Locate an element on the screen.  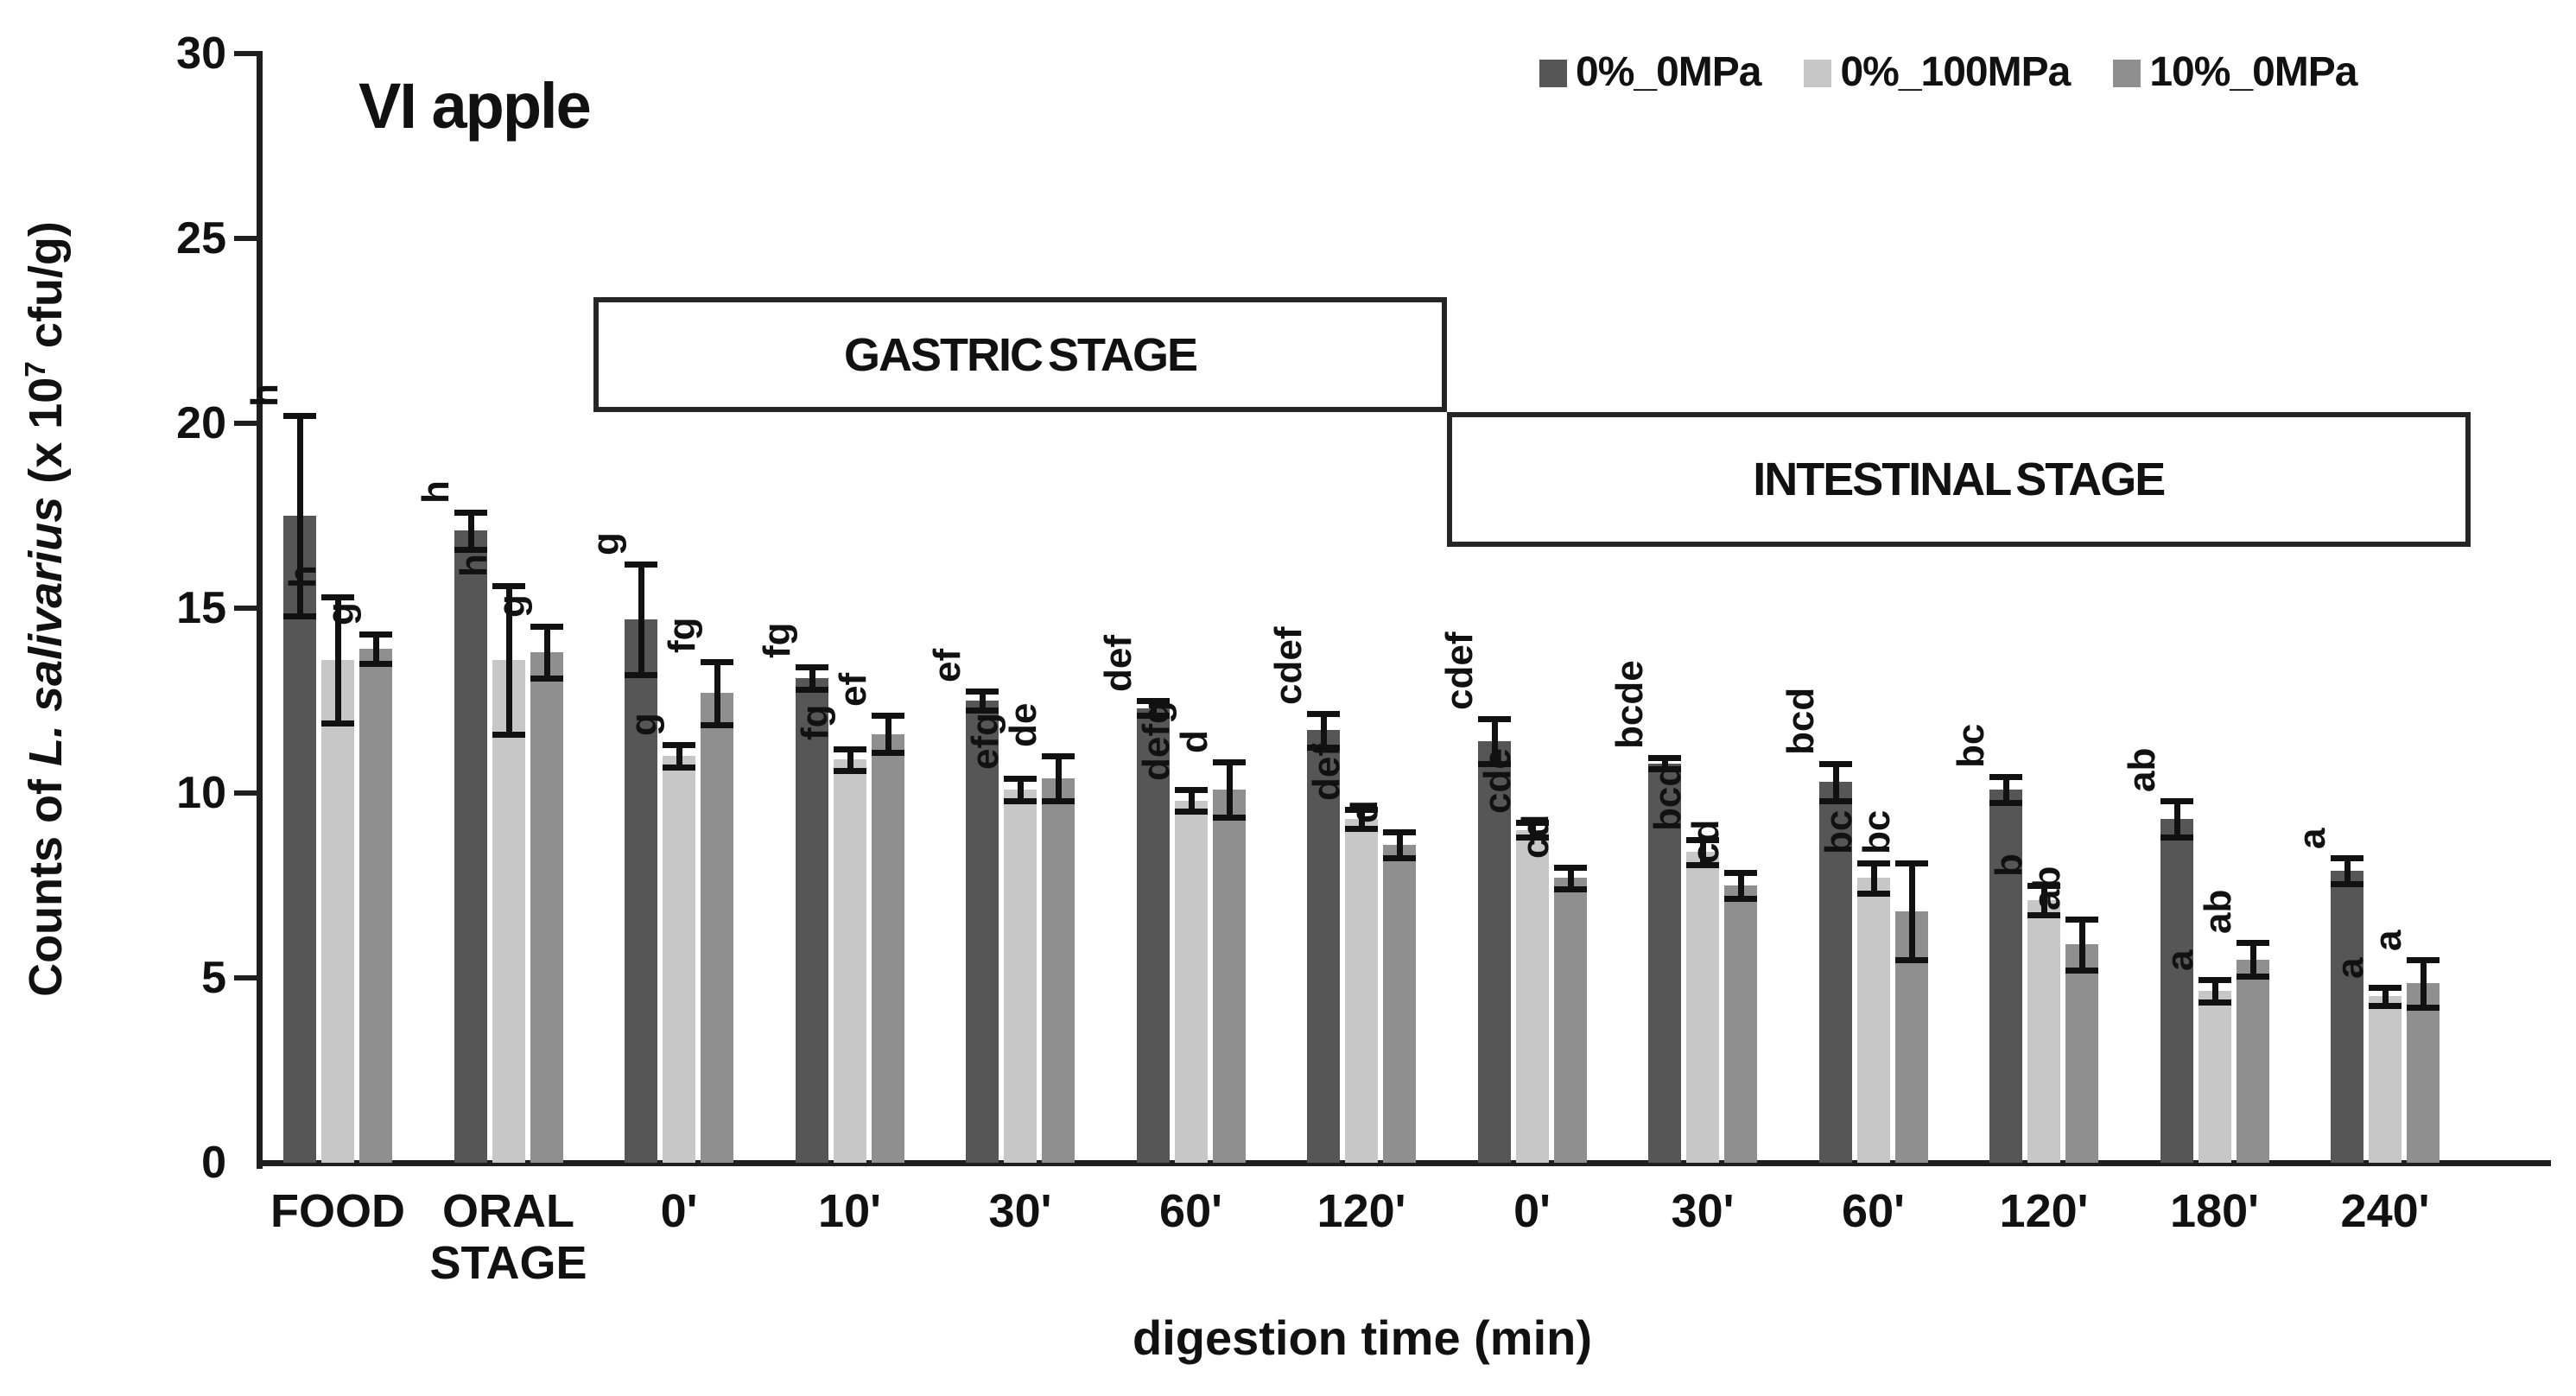
bar-0%_100MPa-8 is located at coordinates (1702, 1007).